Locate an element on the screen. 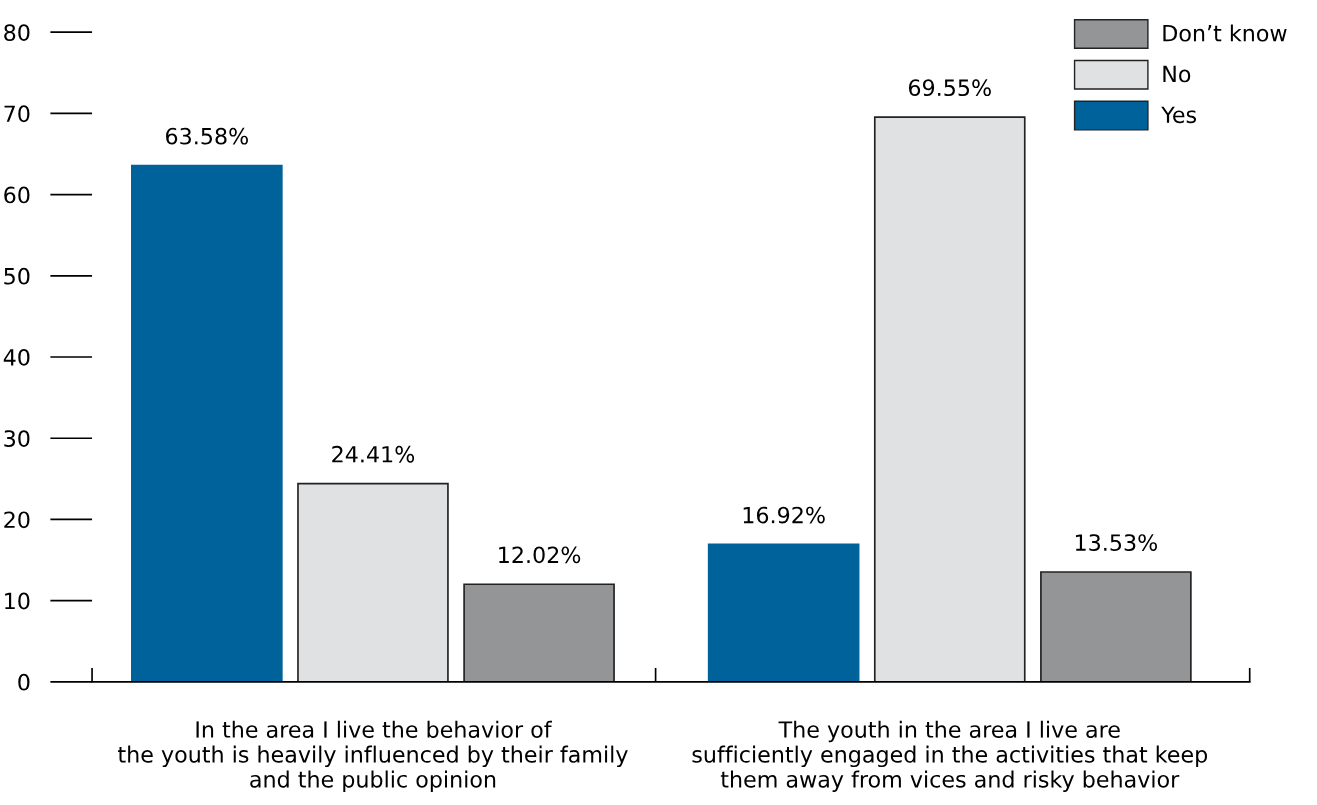 The image size is (1317, 805). y-tick-label: 40 is located at coordinates (16, 357).